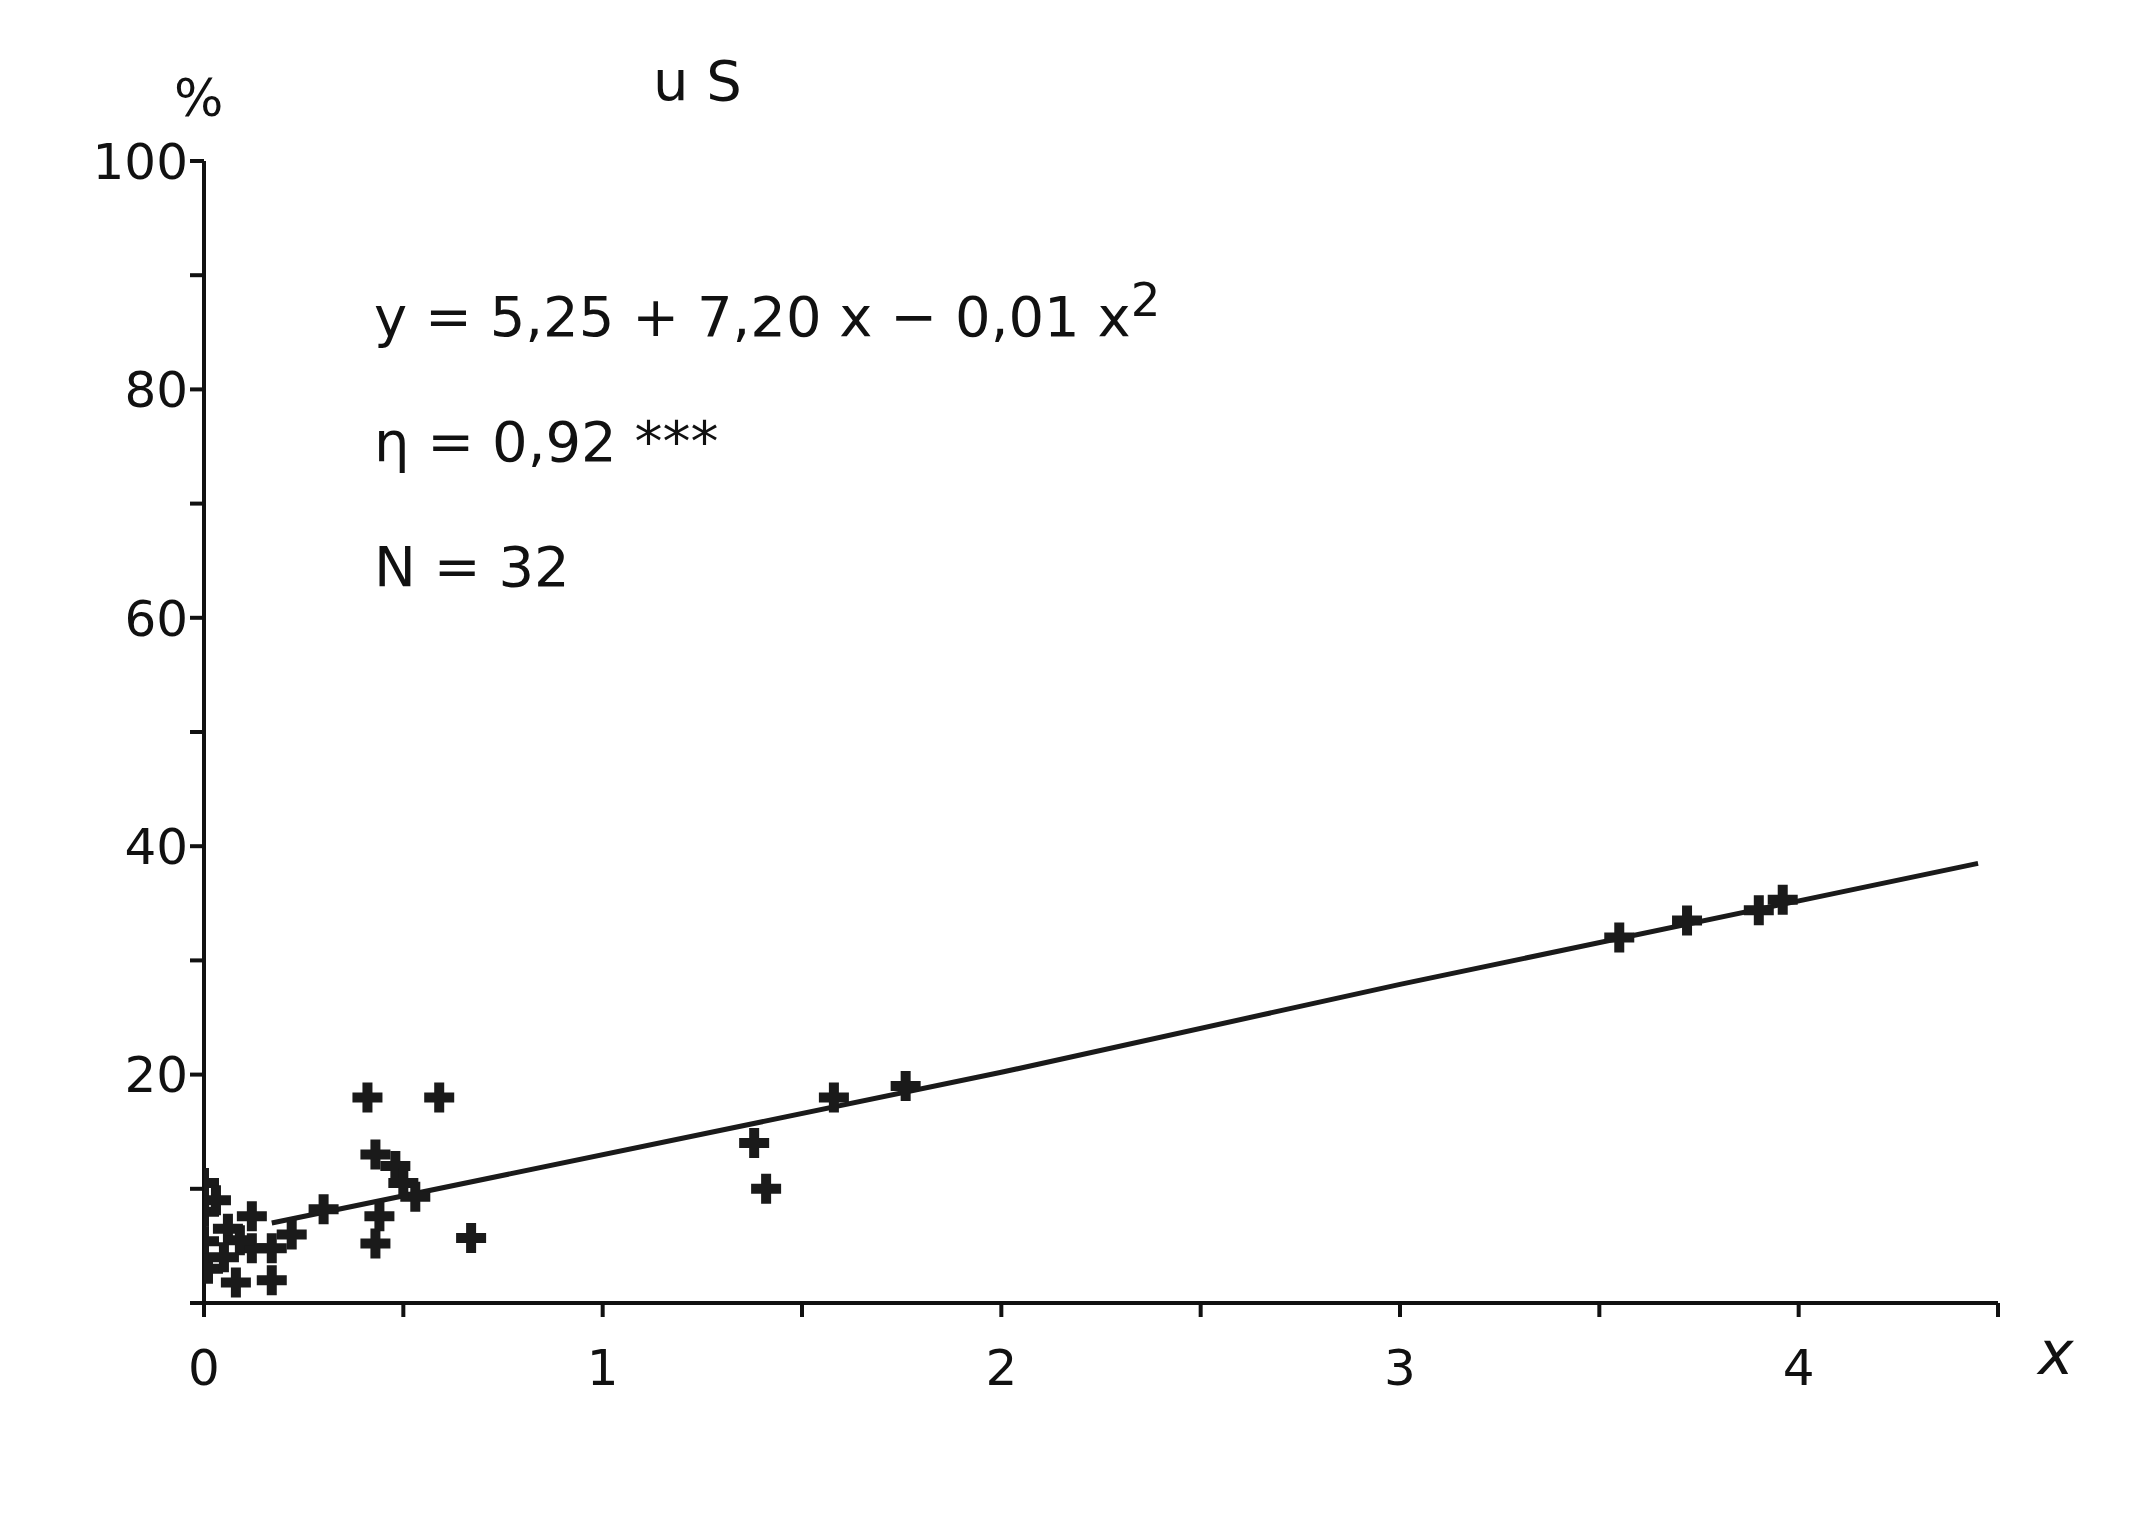  I want to click on annotation: N = 32, so click(472, 566).